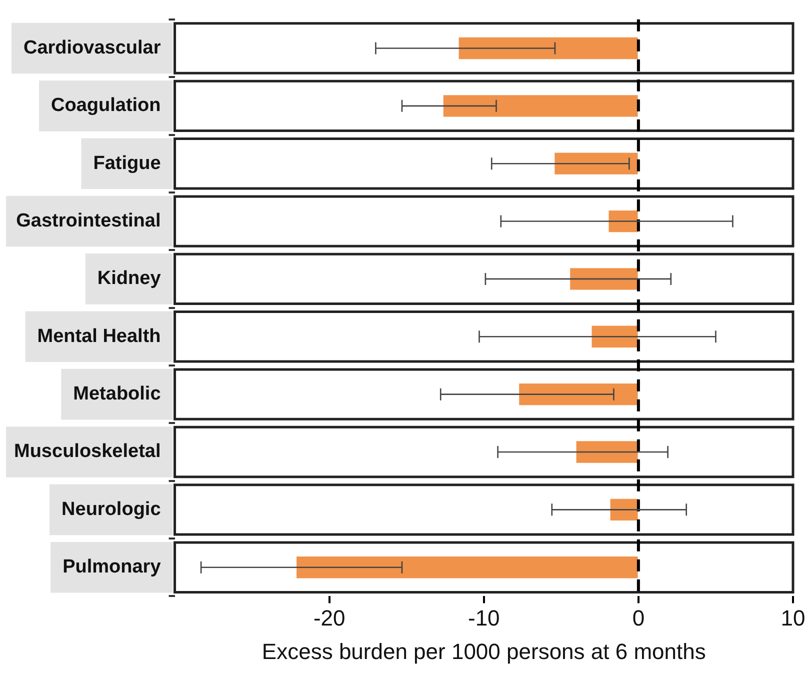  What do you see at coordinates (117, 394) in the screenshot?
I see `y-tick-label: Metabolic` at bounding box center [117, 394].